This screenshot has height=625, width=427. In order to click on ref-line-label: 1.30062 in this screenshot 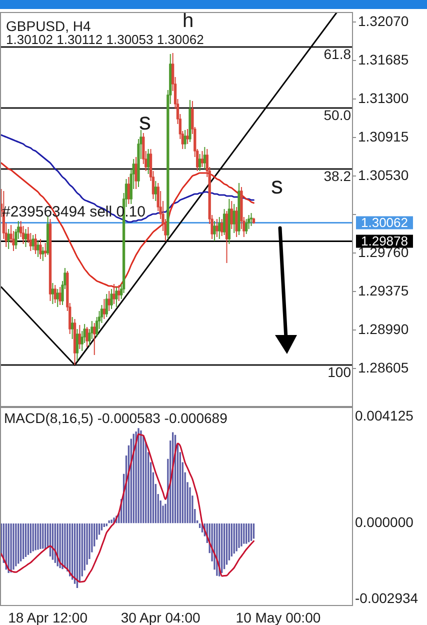, I will do `click(384, 222)`.